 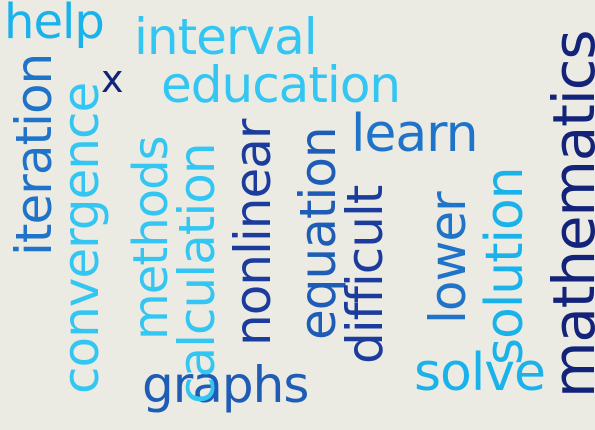 I want to click on word-graphs: graphs, so click(x=225, y=385).